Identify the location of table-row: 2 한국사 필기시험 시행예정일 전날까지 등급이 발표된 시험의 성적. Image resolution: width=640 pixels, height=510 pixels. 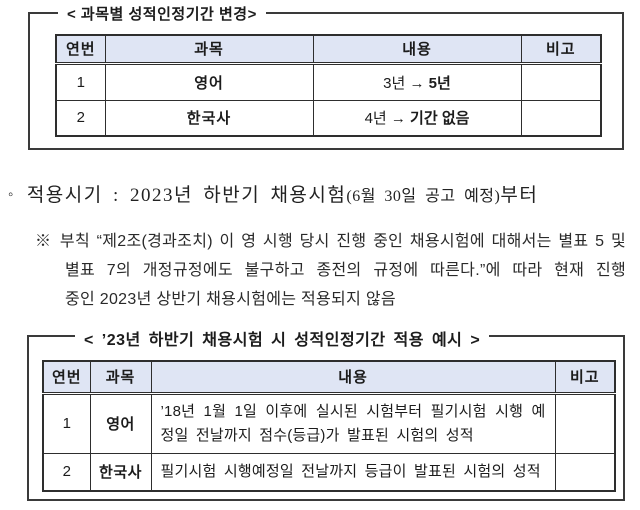
(329, 472).